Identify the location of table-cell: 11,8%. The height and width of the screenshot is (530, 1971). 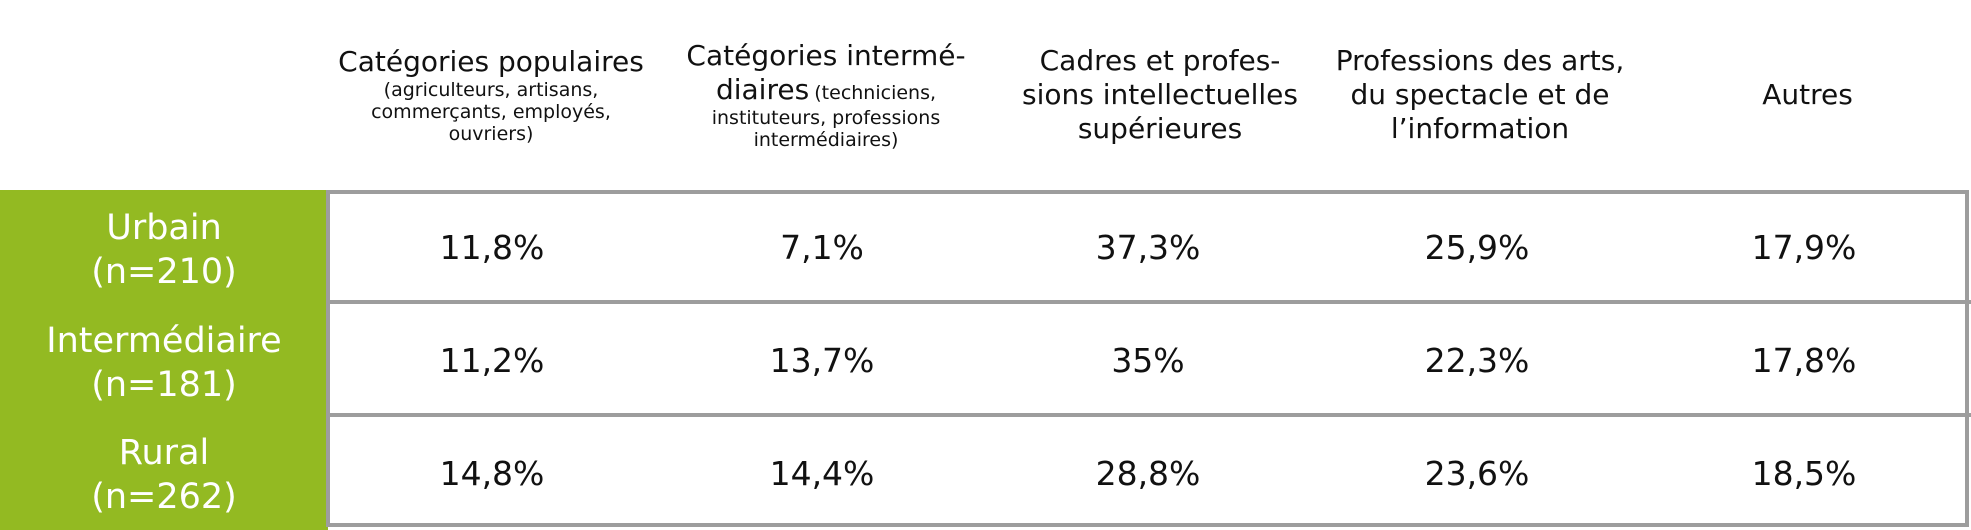
(492, 247).